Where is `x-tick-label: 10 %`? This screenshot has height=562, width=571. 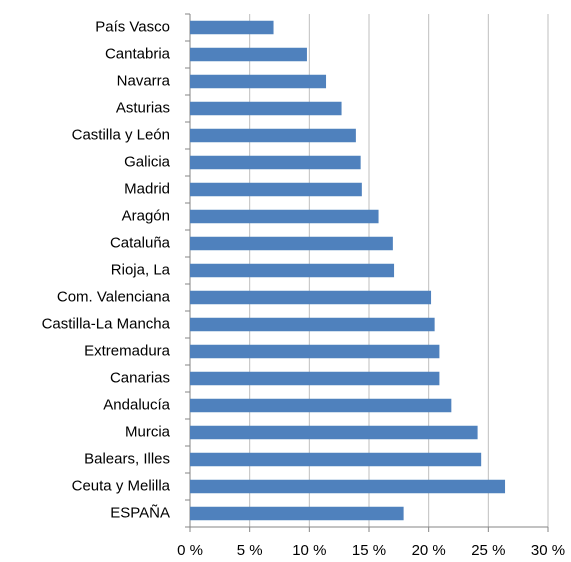 x-tick-label: 10 % is located at coordinates (309, 550).